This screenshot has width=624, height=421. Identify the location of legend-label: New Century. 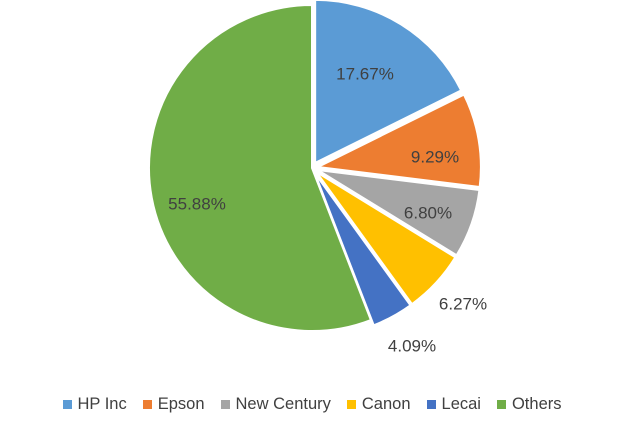
(283, 404).